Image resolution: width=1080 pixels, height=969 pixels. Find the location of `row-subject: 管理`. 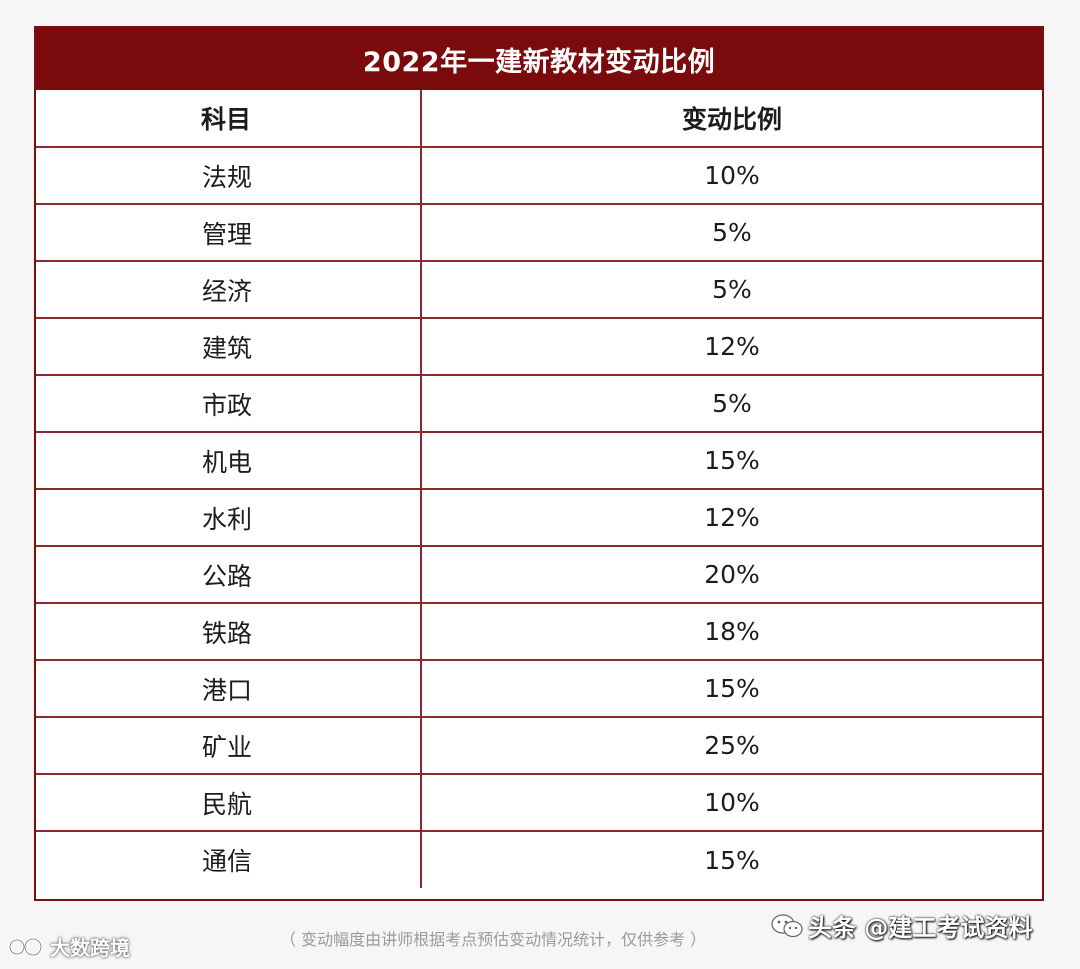

row-subject: 管理 is located at coordinates (229, 232).